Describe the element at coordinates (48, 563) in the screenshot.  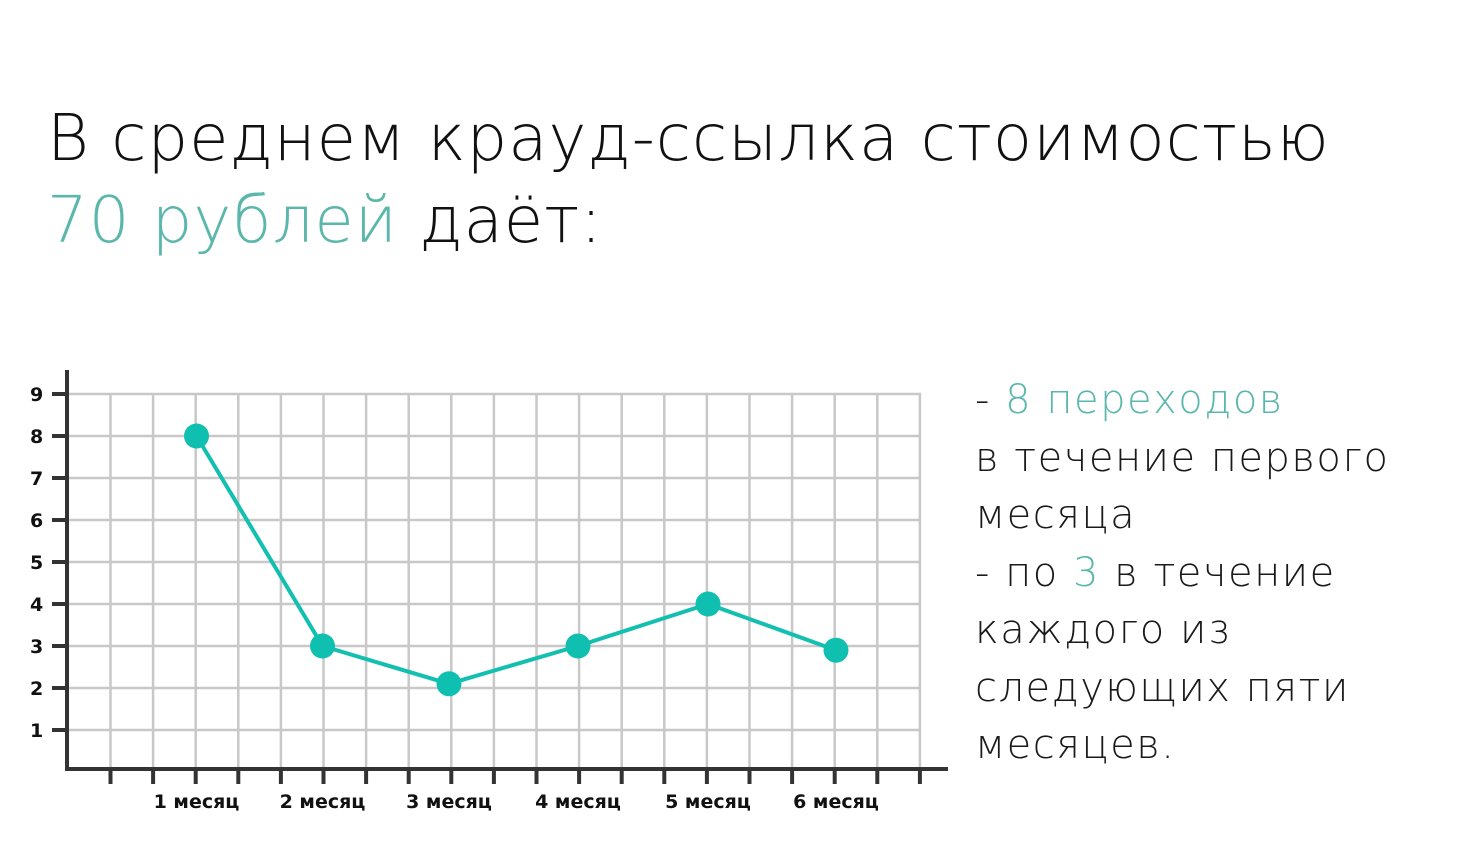
I see `y-axis-ticks: 1 2 3 4 5 6 7 8 9` at that location.